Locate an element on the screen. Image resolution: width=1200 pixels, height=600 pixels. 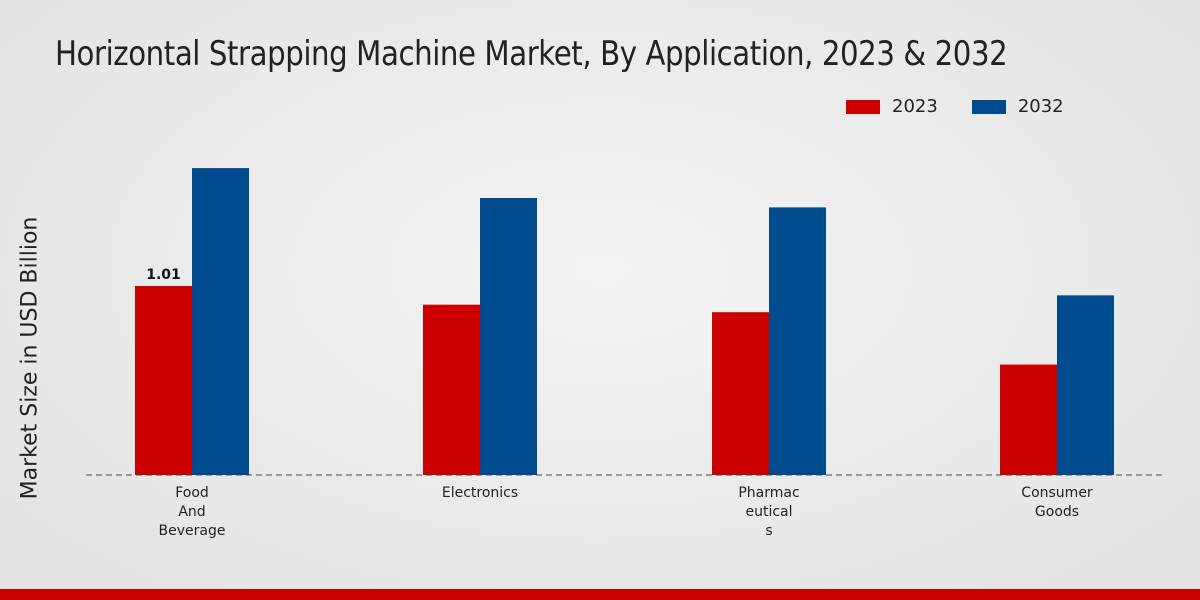
x-tick-label-2-1: eutical is located at coordinates (768, 512).